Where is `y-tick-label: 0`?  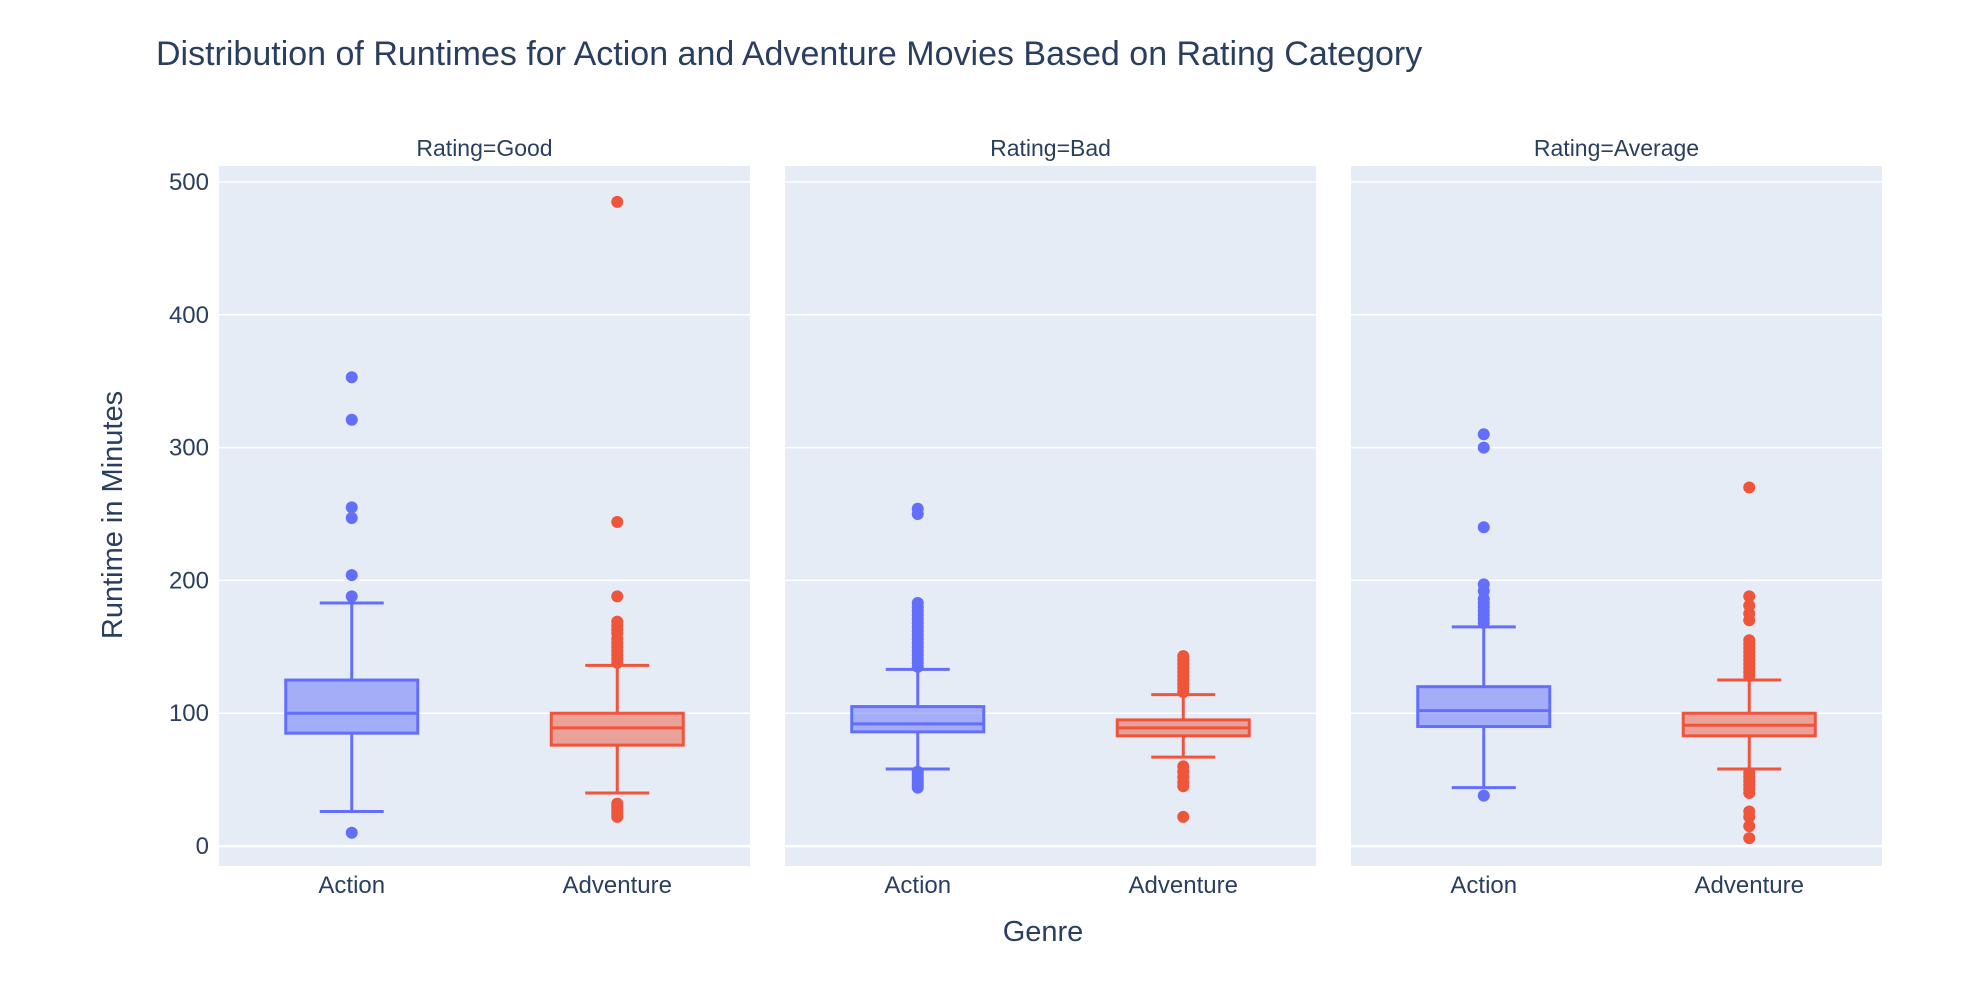 y-tick-label: 0 is located at coordinates (202, 846).